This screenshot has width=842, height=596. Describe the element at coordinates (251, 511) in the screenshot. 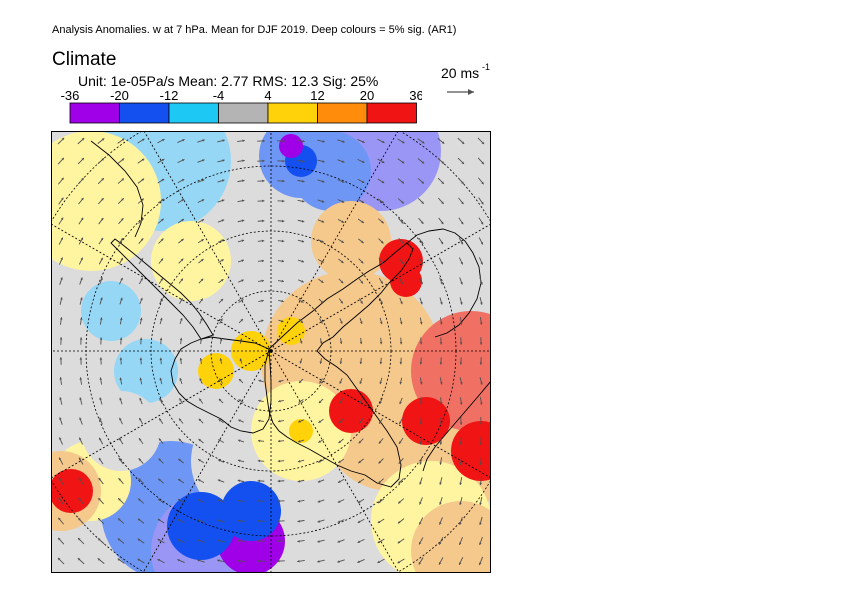

I see `significant-region` at that location.